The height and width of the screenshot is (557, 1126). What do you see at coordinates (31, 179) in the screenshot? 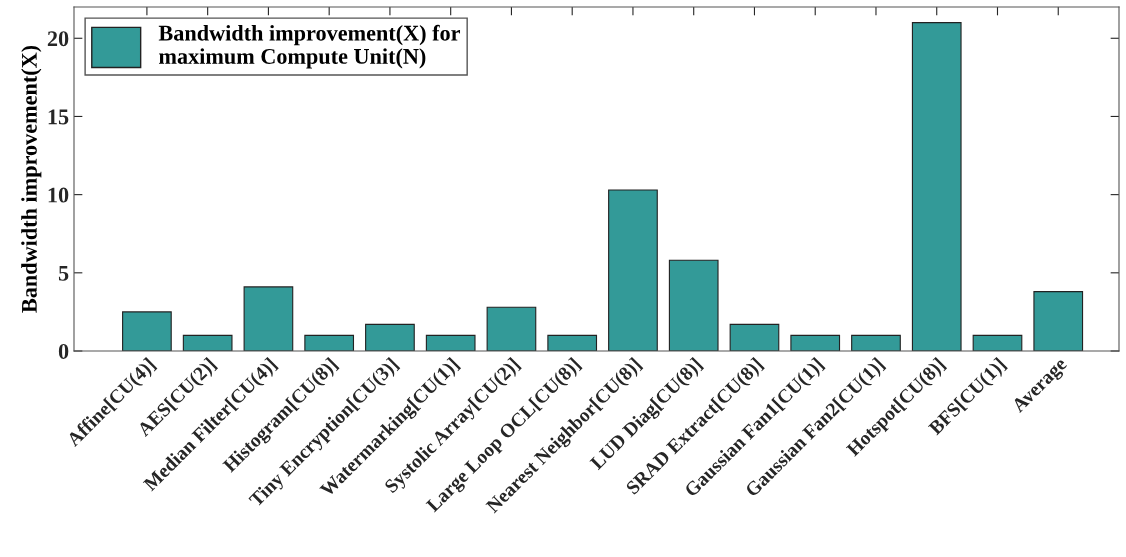
I see `y-axis-title: Bandwidth improvement(X)` at bounding box center [31, 179].